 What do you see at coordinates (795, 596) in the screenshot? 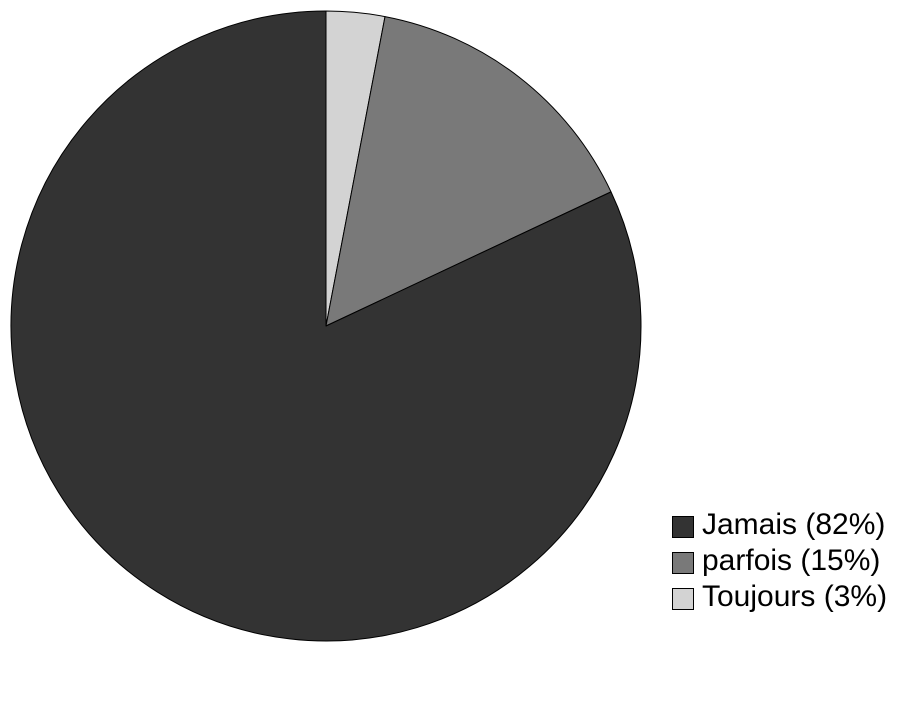
I see `legend-label-toujours: Toujours (3%)` at bounding box center [795, 596].